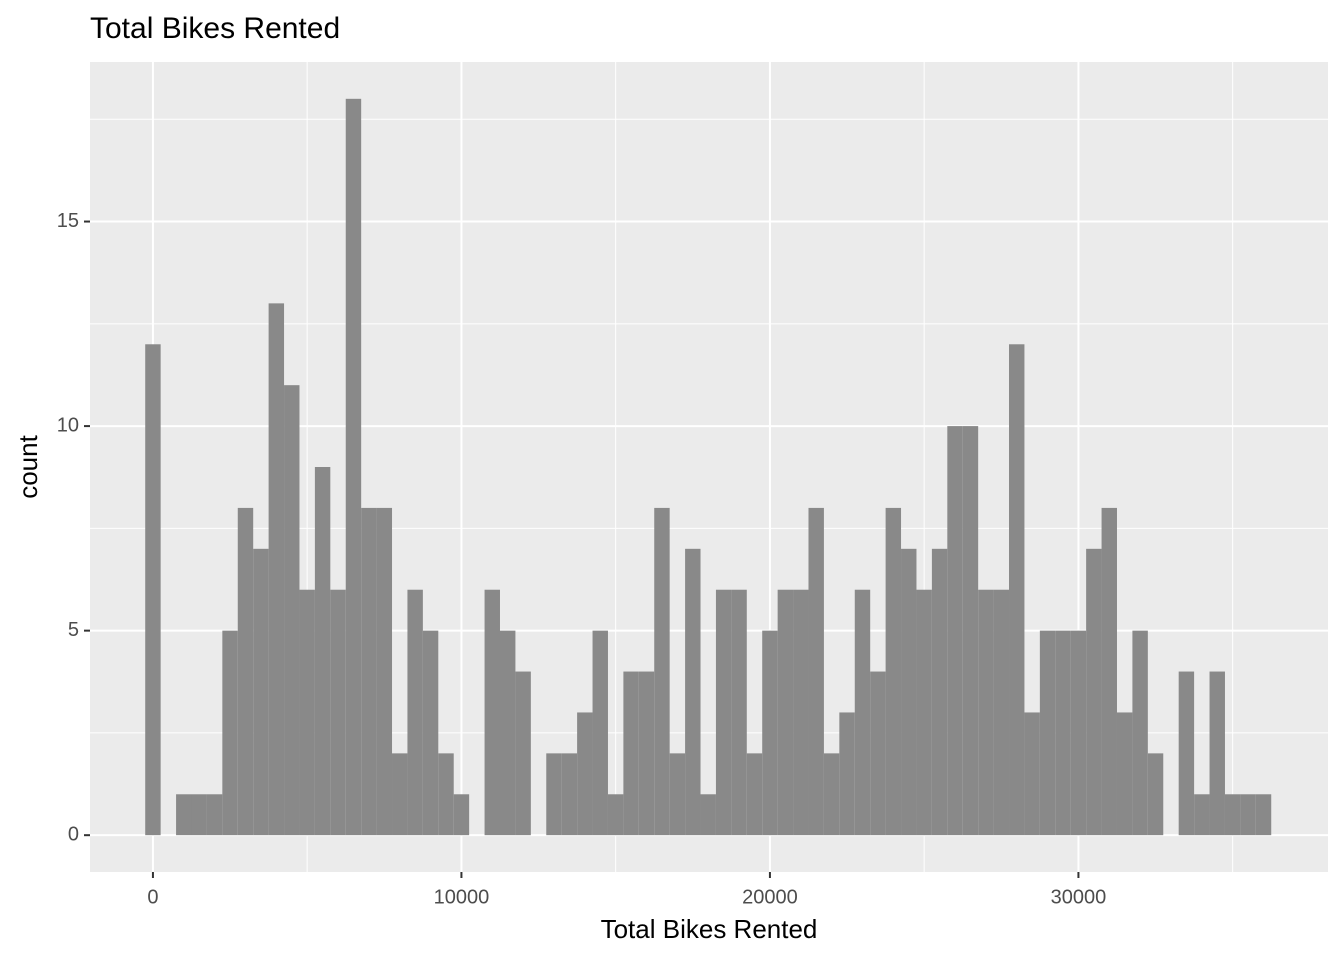 The image size is (1344, 960). Describe the element at coordinates (73, 834) in the screenshot. I see `y-tick-label: 0` at that location.